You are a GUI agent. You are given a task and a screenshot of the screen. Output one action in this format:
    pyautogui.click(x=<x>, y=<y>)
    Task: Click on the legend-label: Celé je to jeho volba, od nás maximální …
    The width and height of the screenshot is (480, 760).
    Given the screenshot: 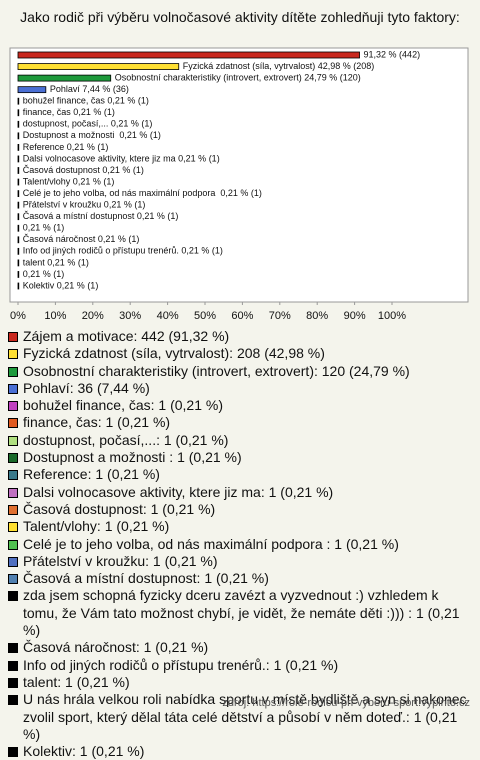 What is the action you would take?
    pyautogui.click(x=211, y=543)
    